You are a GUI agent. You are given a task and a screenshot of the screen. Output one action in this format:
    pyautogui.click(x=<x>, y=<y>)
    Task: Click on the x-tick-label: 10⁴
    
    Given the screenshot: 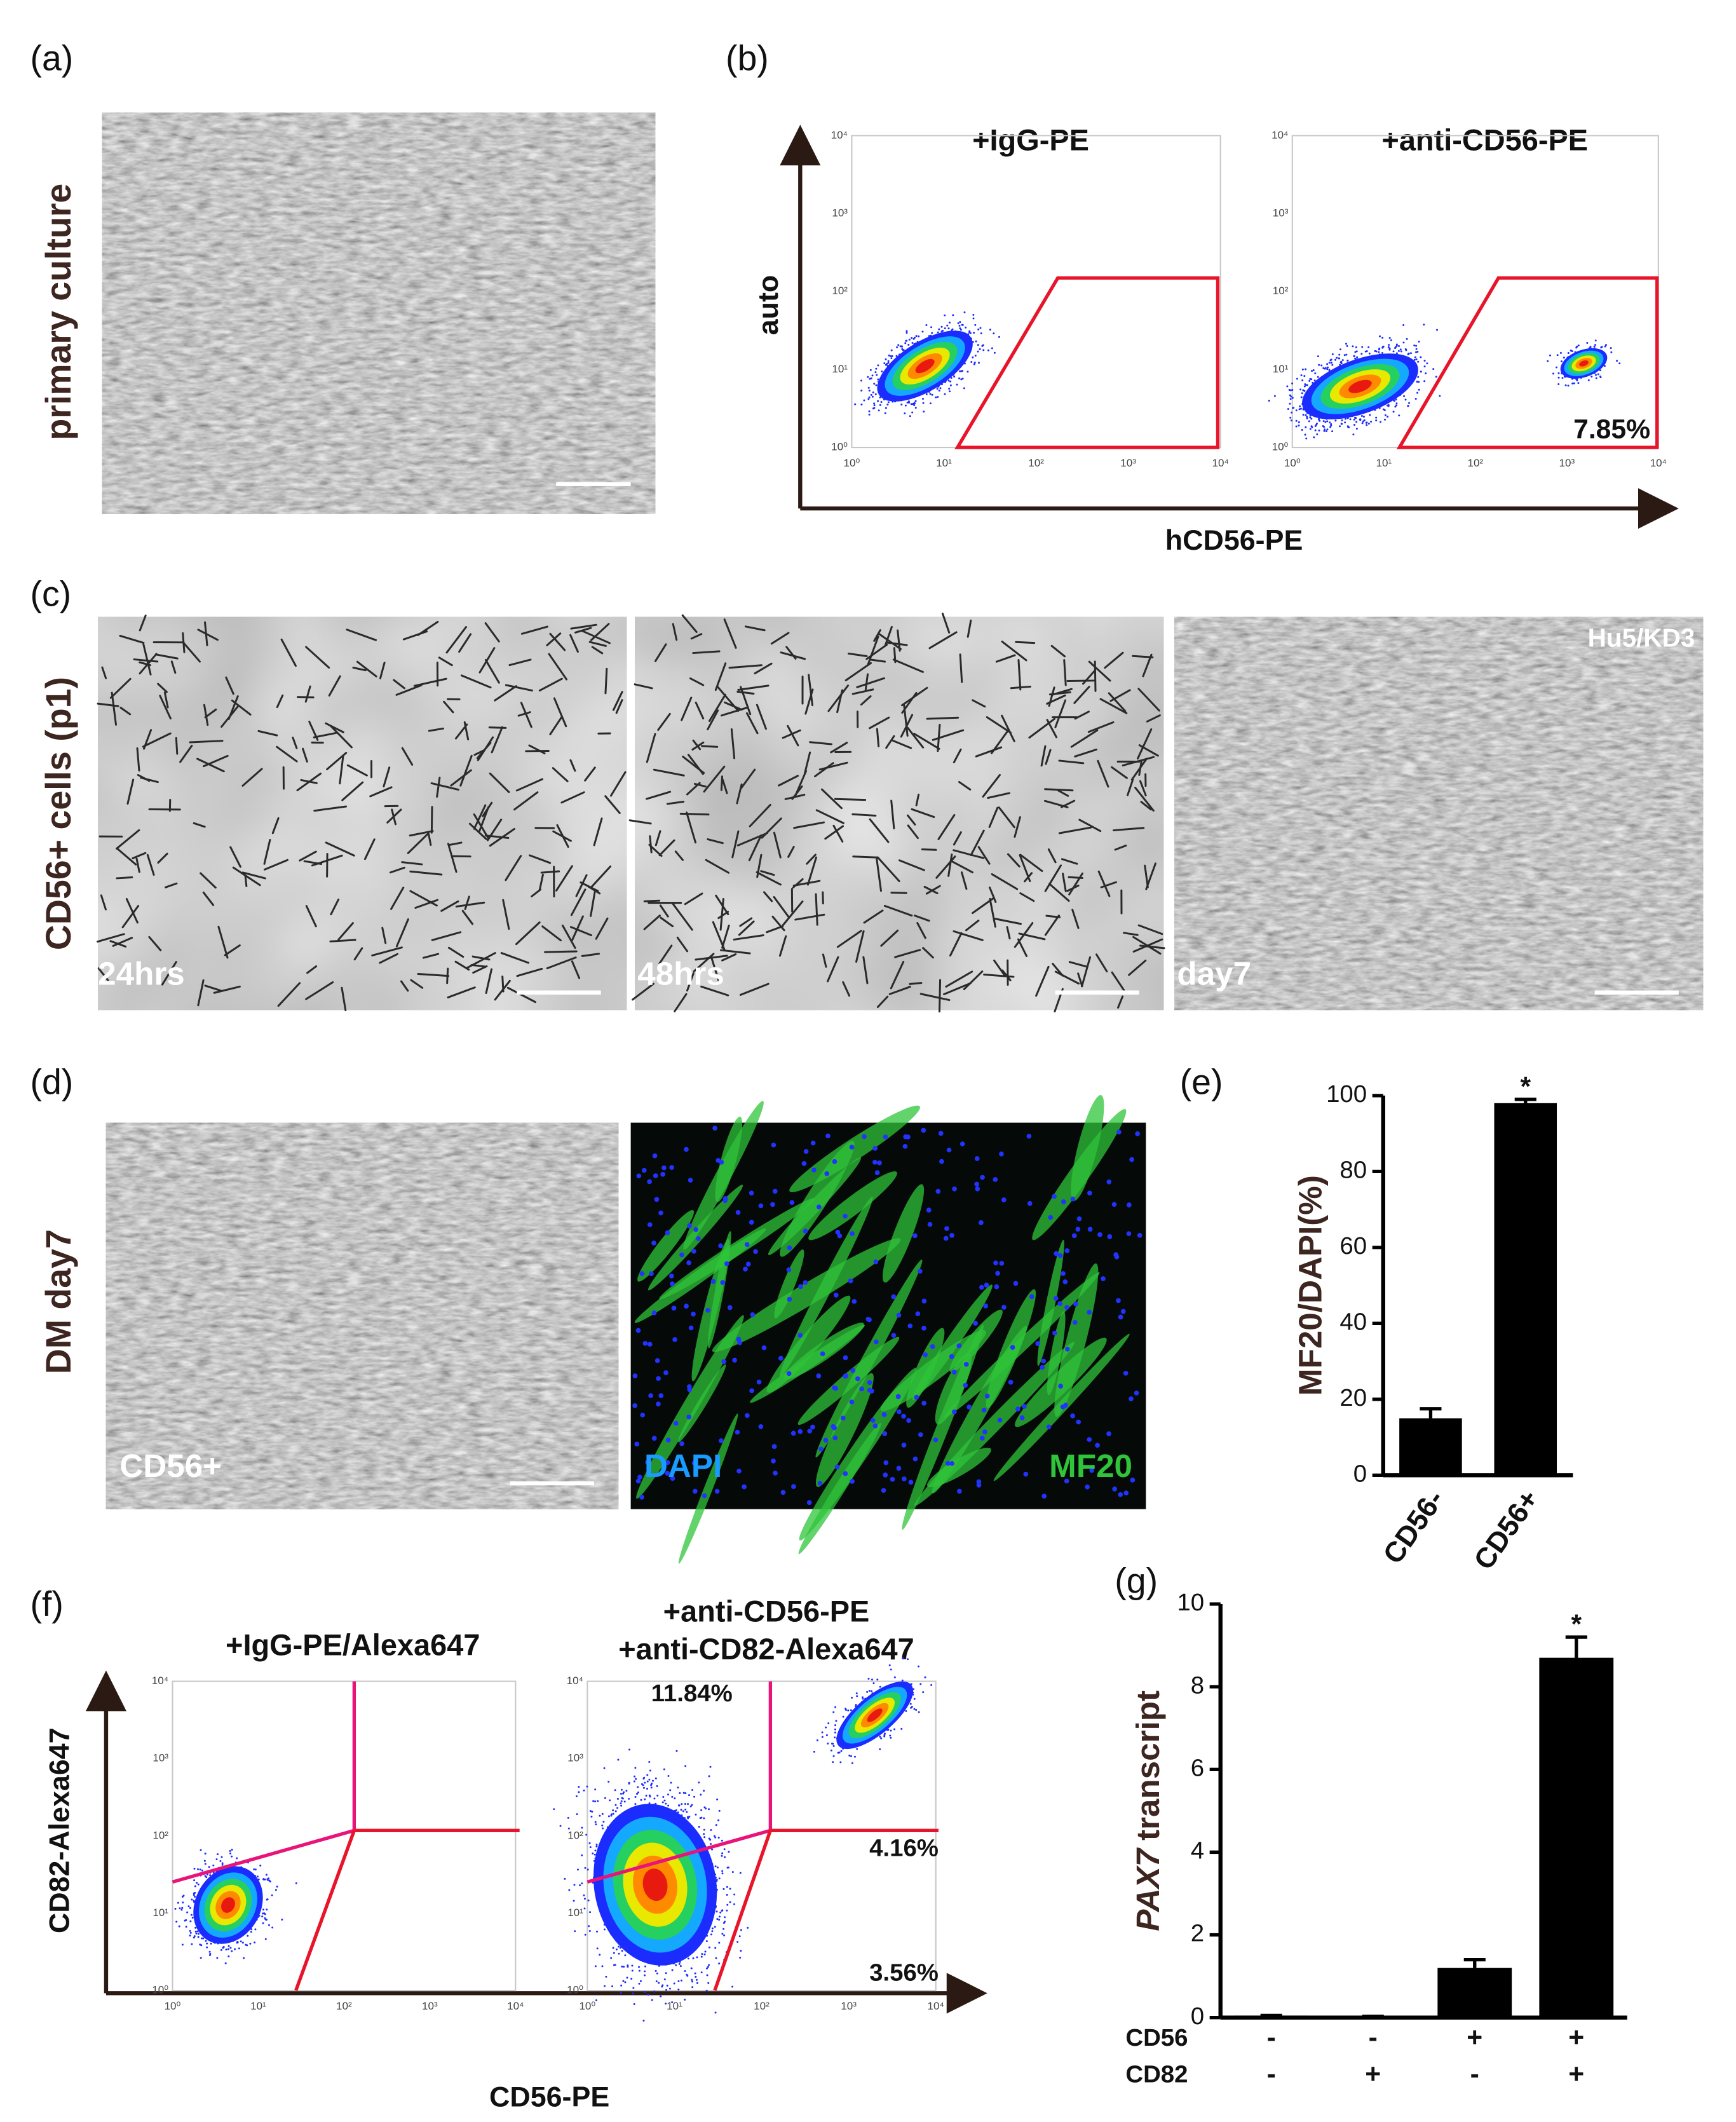 What is the action you would take?
    pyautogui.click(x=515, y=2006)
    